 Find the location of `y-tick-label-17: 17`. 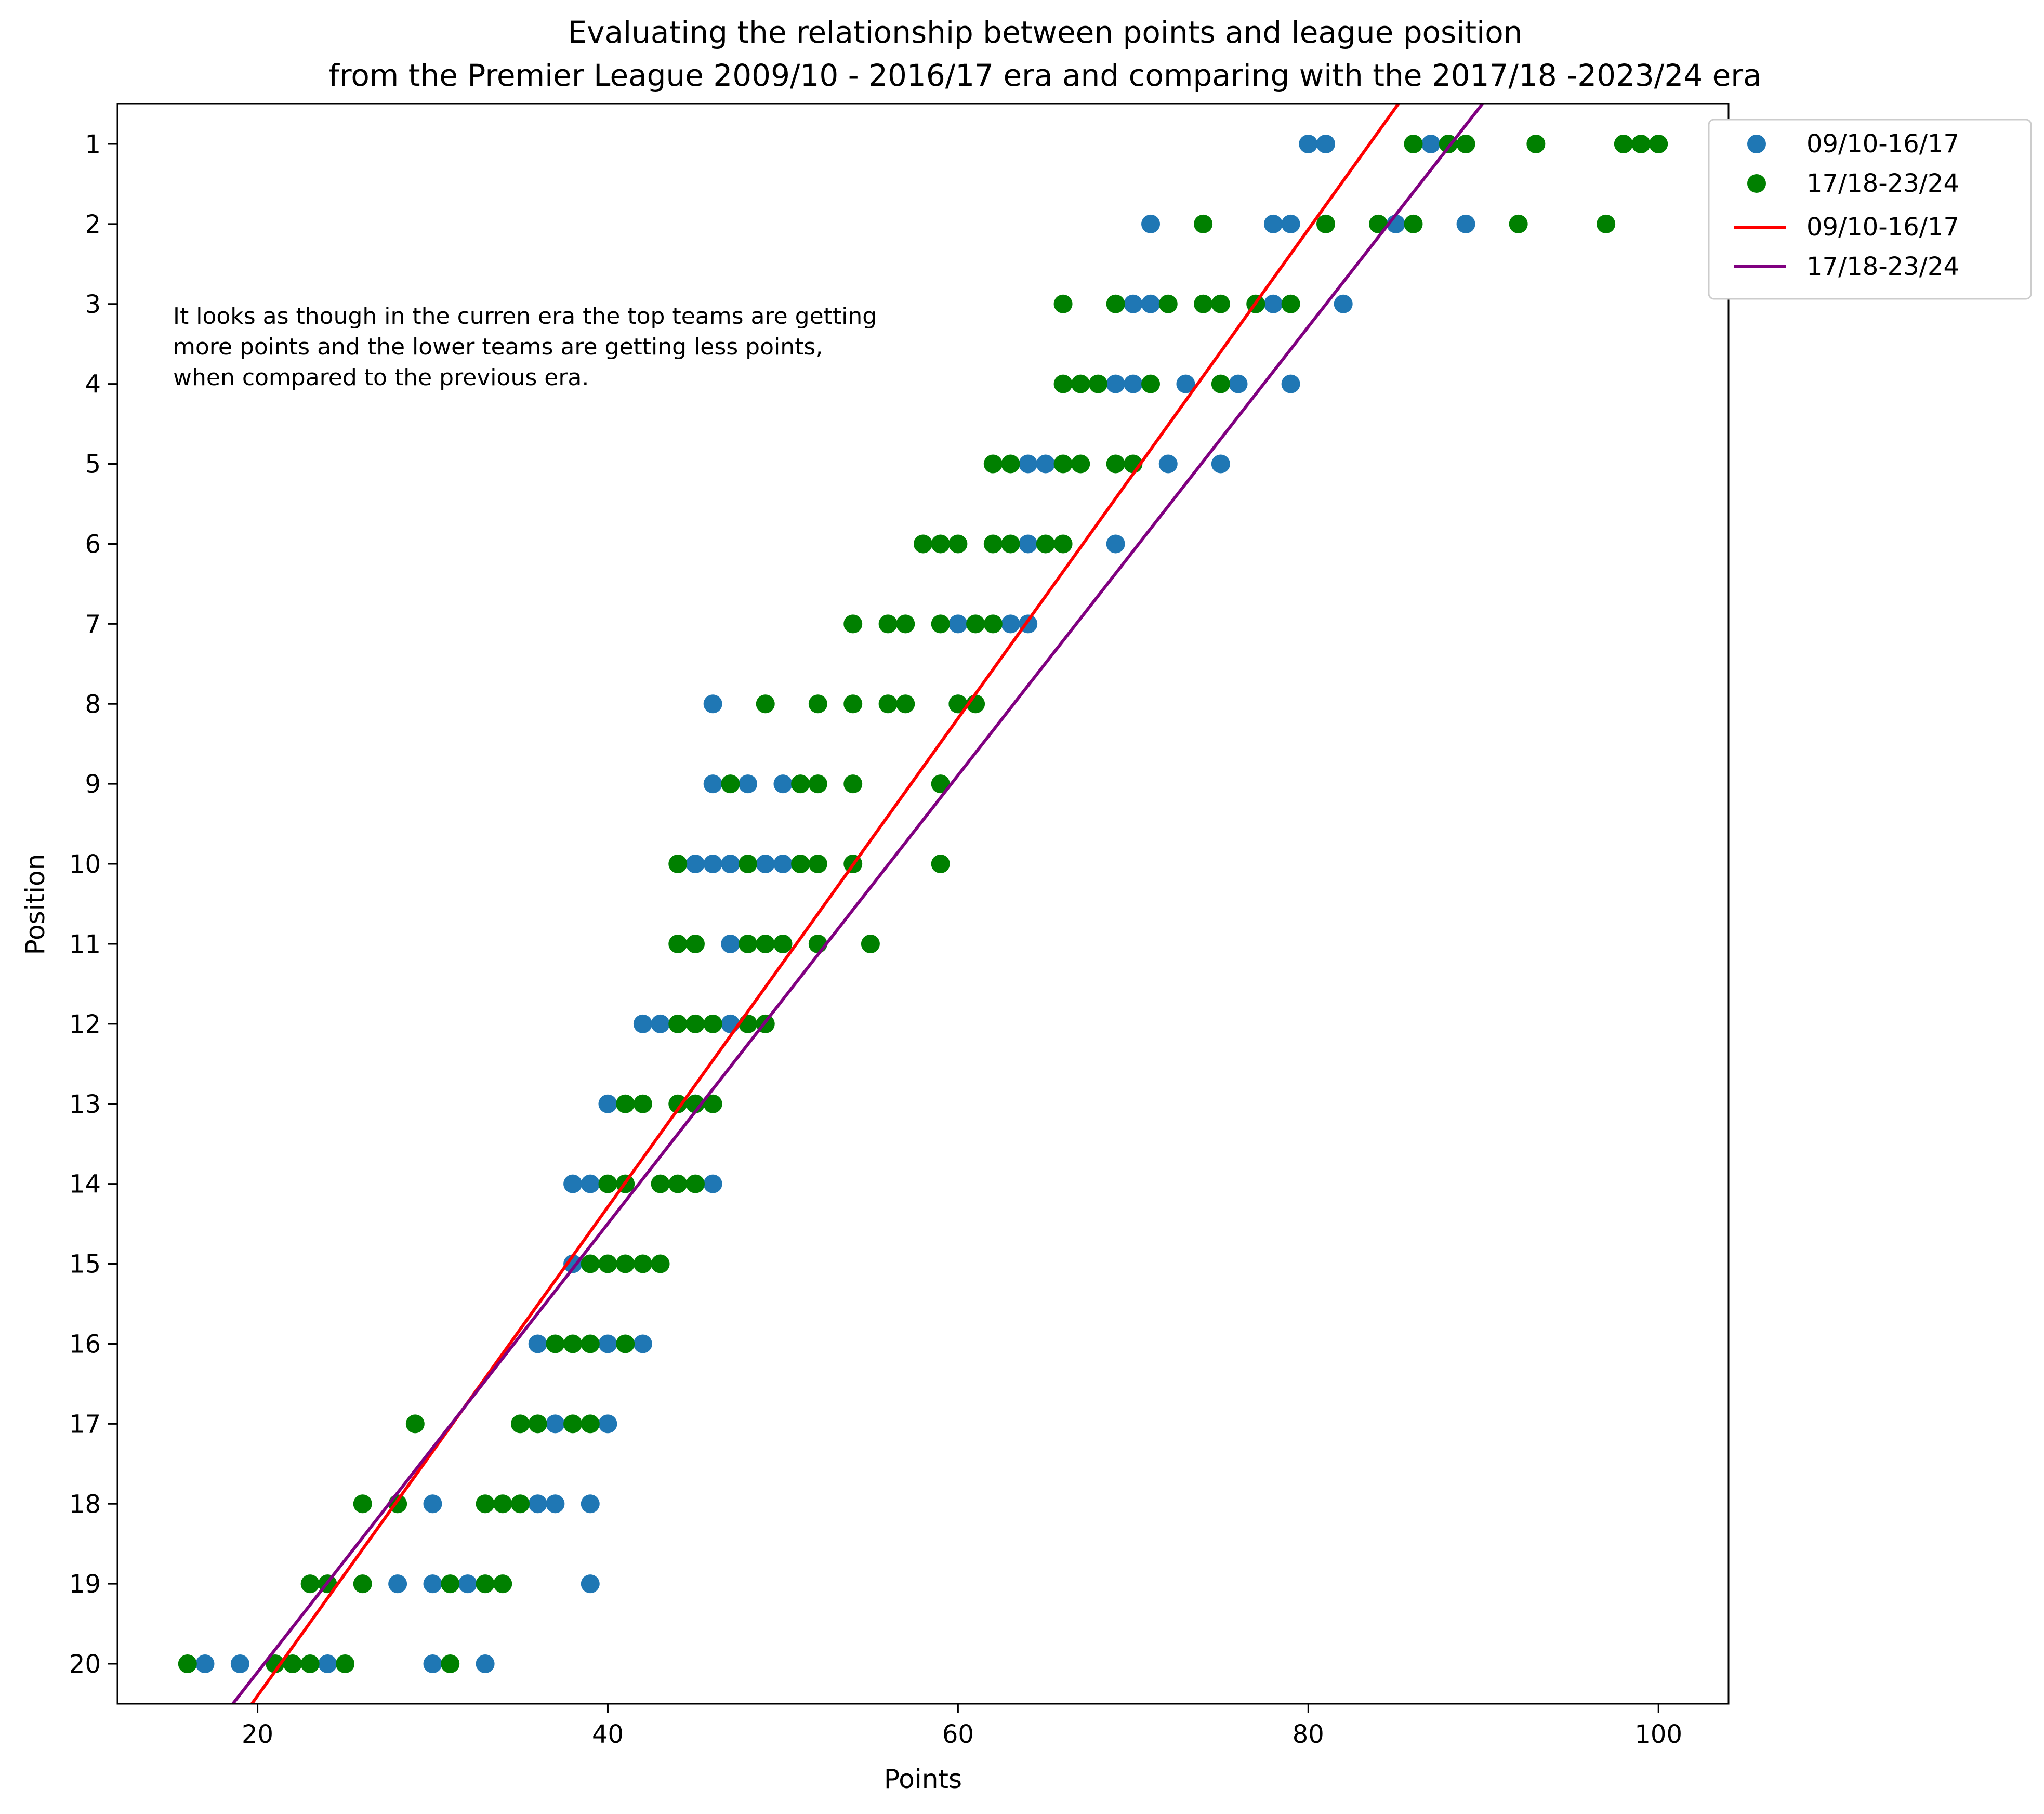

y-tick-label-17: 17 is located at coordinates (85, 1425).